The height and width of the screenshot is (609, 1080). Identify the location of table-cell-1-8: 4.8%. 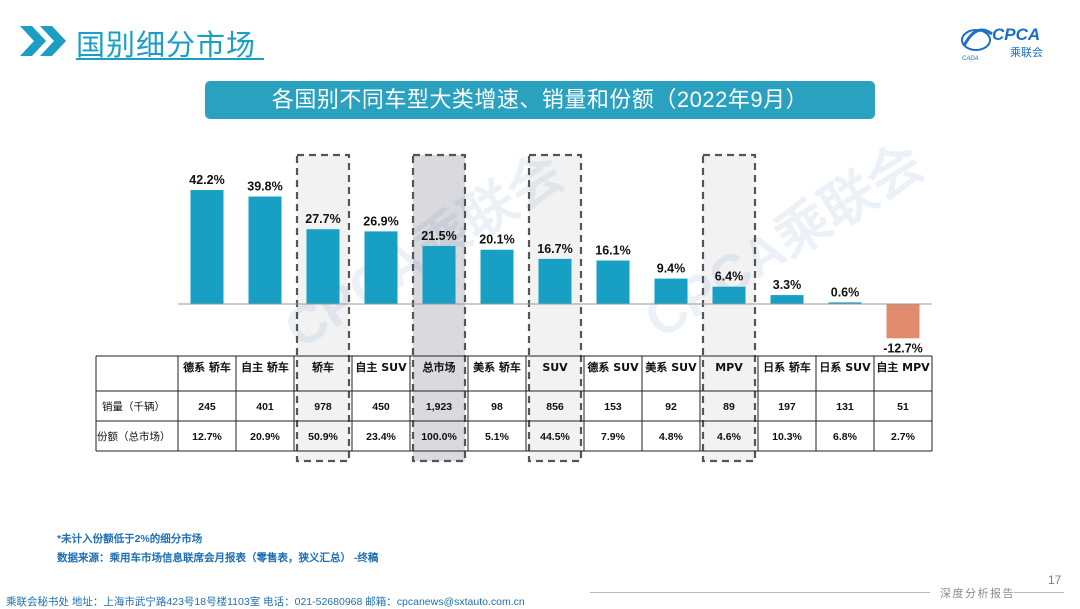
(671, 437).